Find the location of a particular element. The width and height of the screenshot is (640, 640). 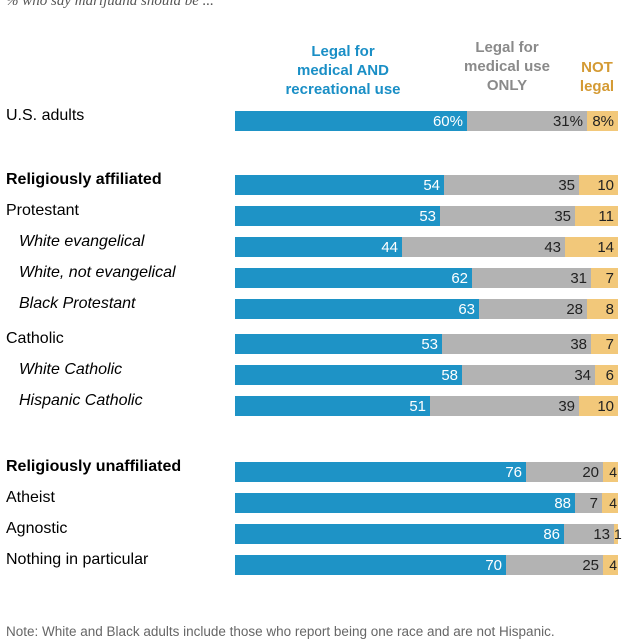

bar-legal-medical-recreational: 70 is located at coordinates (370, 565).